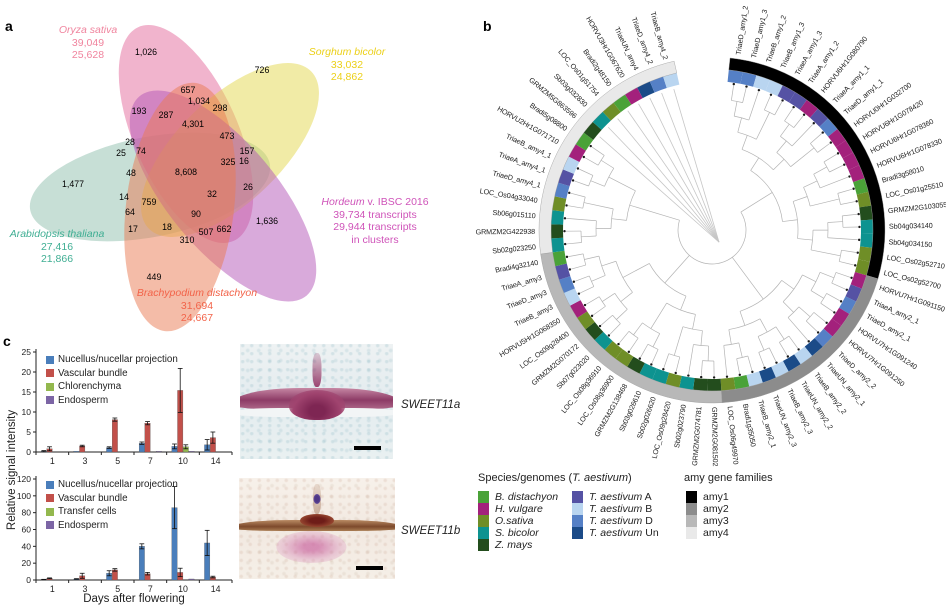 This screenshot has width=946, height=610. I want to click on tree-leaf-label: Sb02g023790, so click(680, 426).